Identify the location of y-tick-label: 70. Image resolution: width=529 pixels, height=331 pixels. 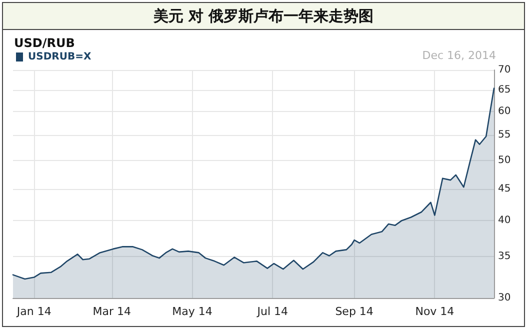
(504, 70).